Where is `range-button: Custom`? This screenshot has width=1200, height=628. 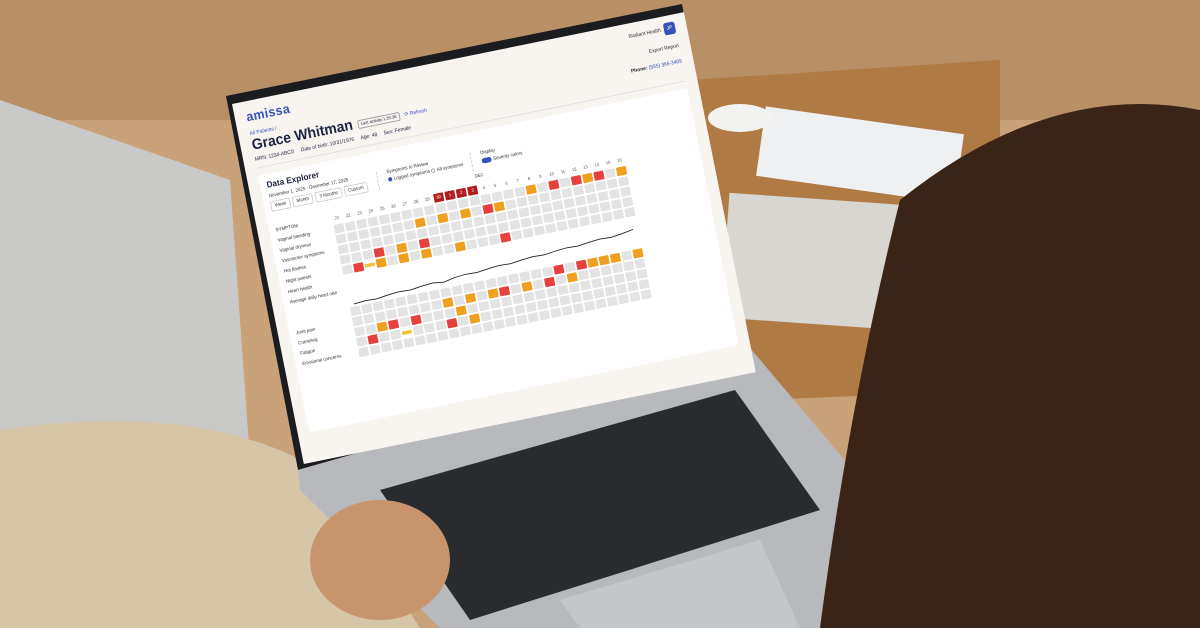
range-button: Custom is located at coordinates (356, 189).